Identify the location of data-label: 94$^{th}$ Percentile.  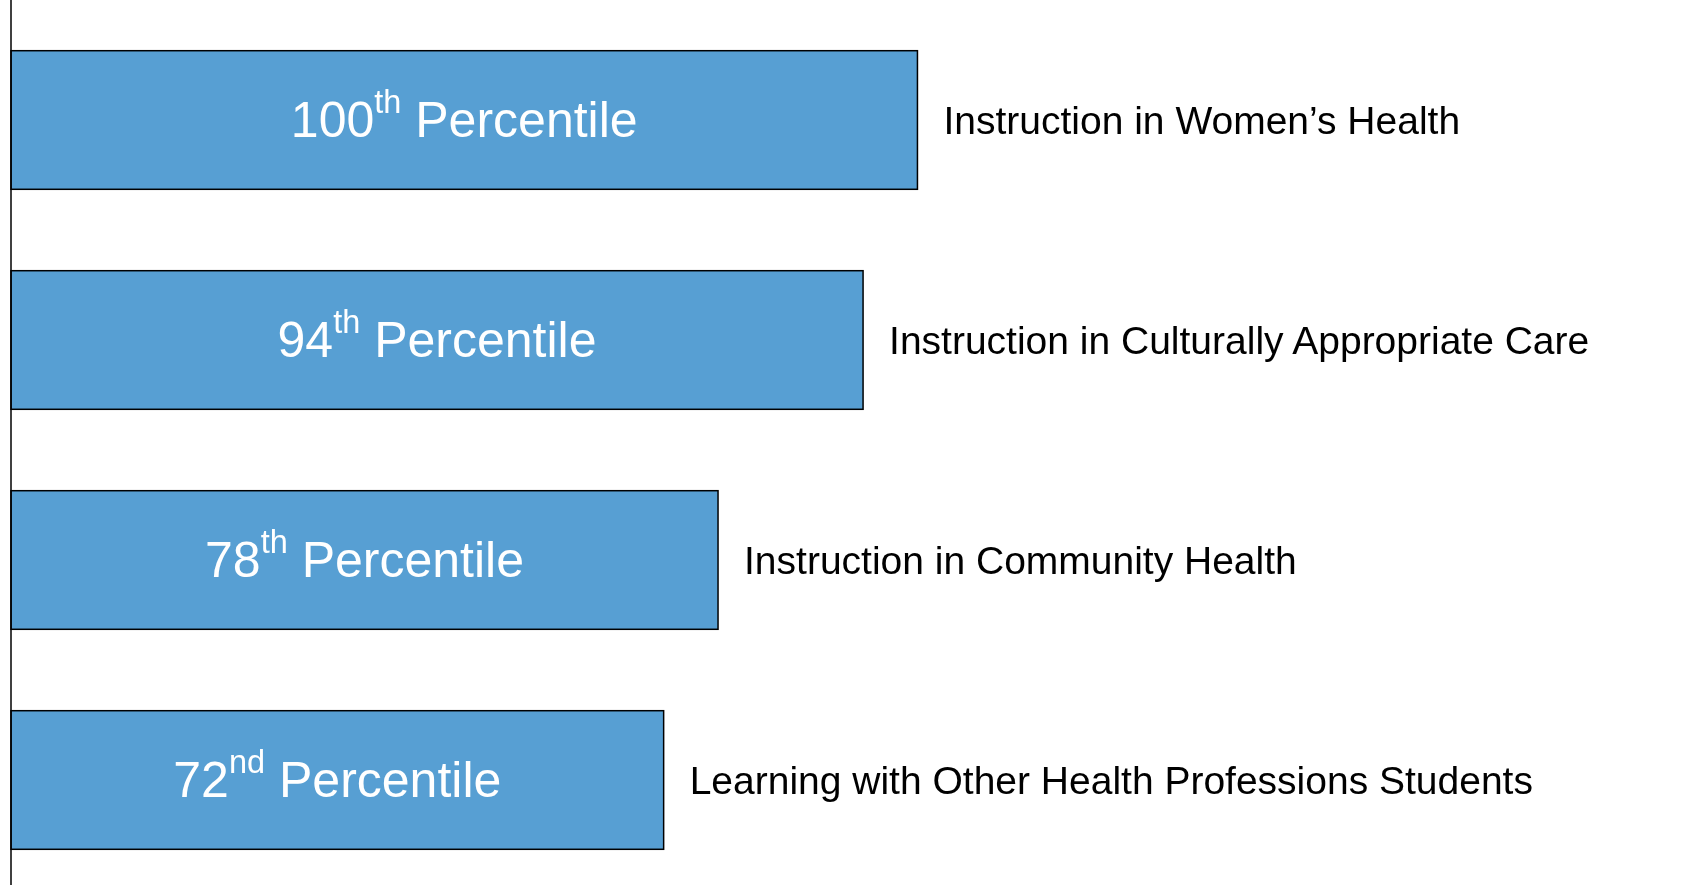
(437, 336).